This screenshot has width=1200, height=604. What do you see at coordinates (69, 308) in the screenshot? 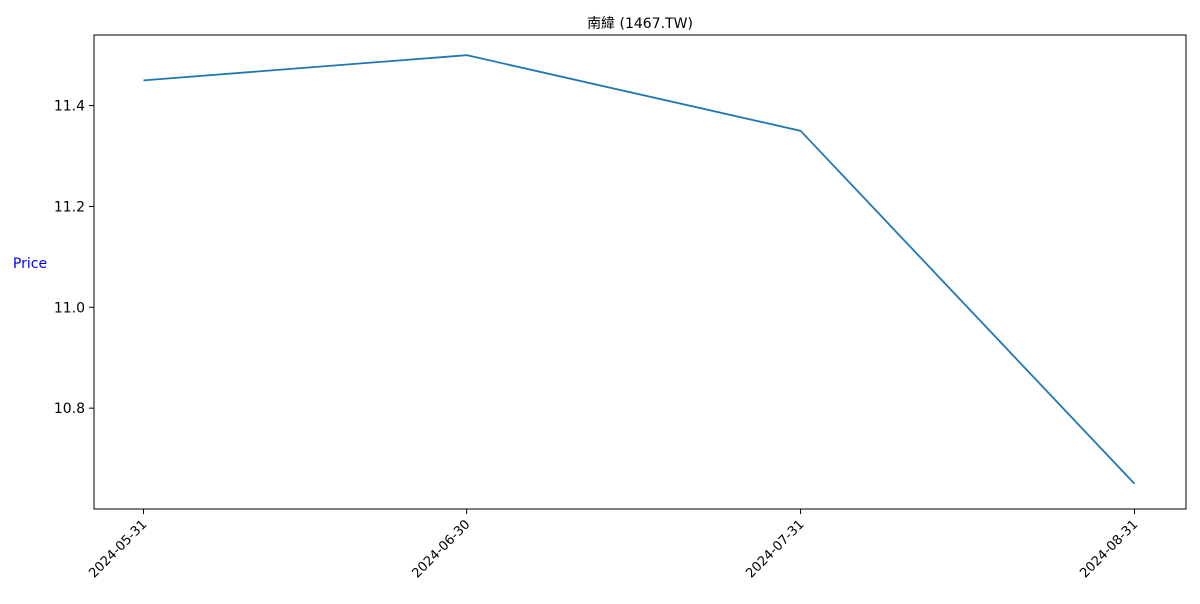
I see `y-tick-label: 11.0` at bounding box center [69, 308].